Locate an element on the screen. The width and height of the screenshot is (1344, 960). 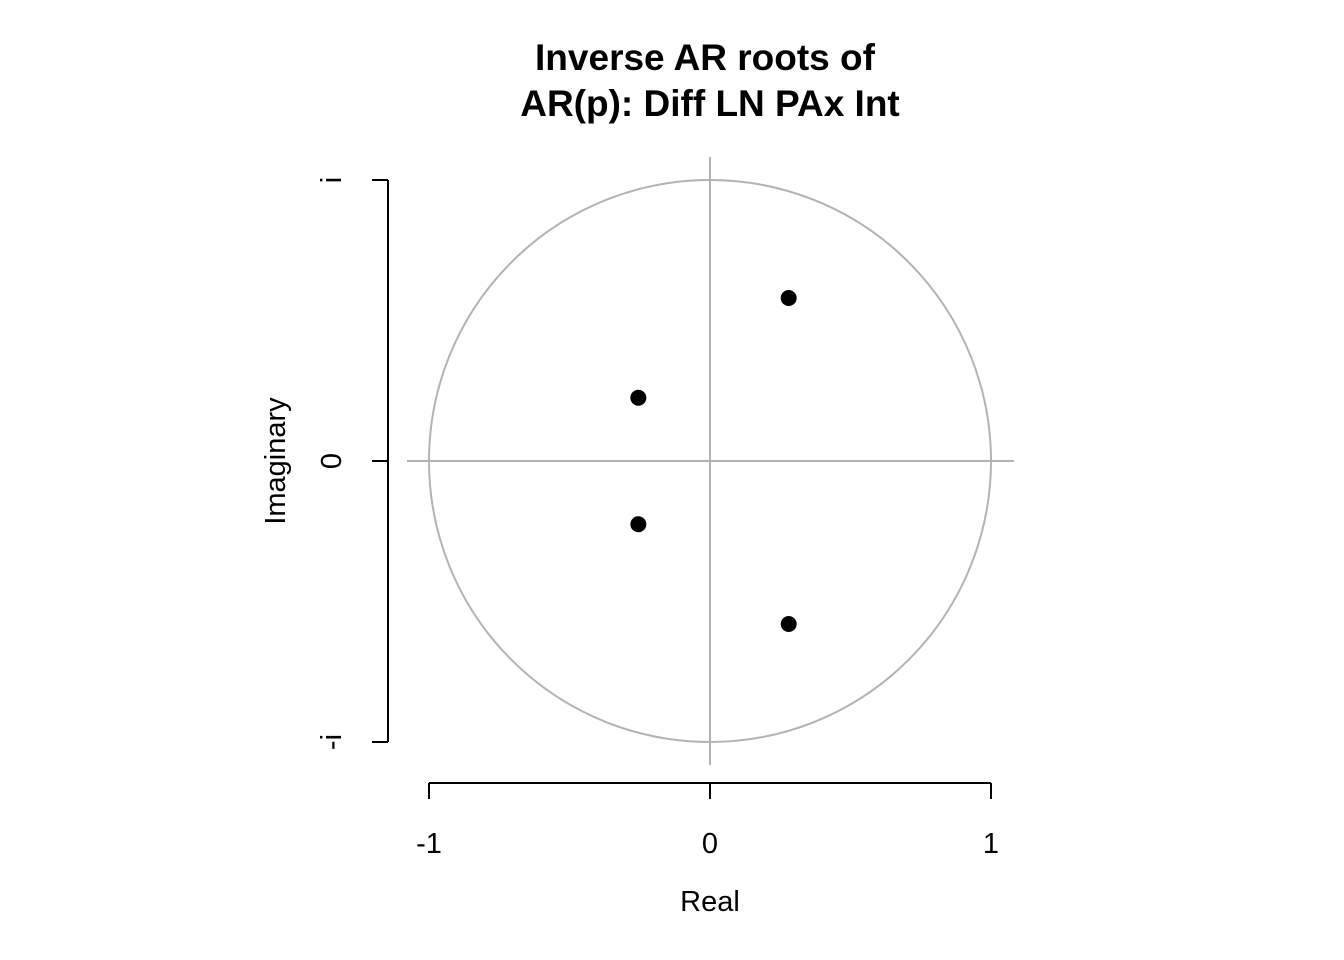
x-tick-label-0: -1 is located at coordinates (429, 844).